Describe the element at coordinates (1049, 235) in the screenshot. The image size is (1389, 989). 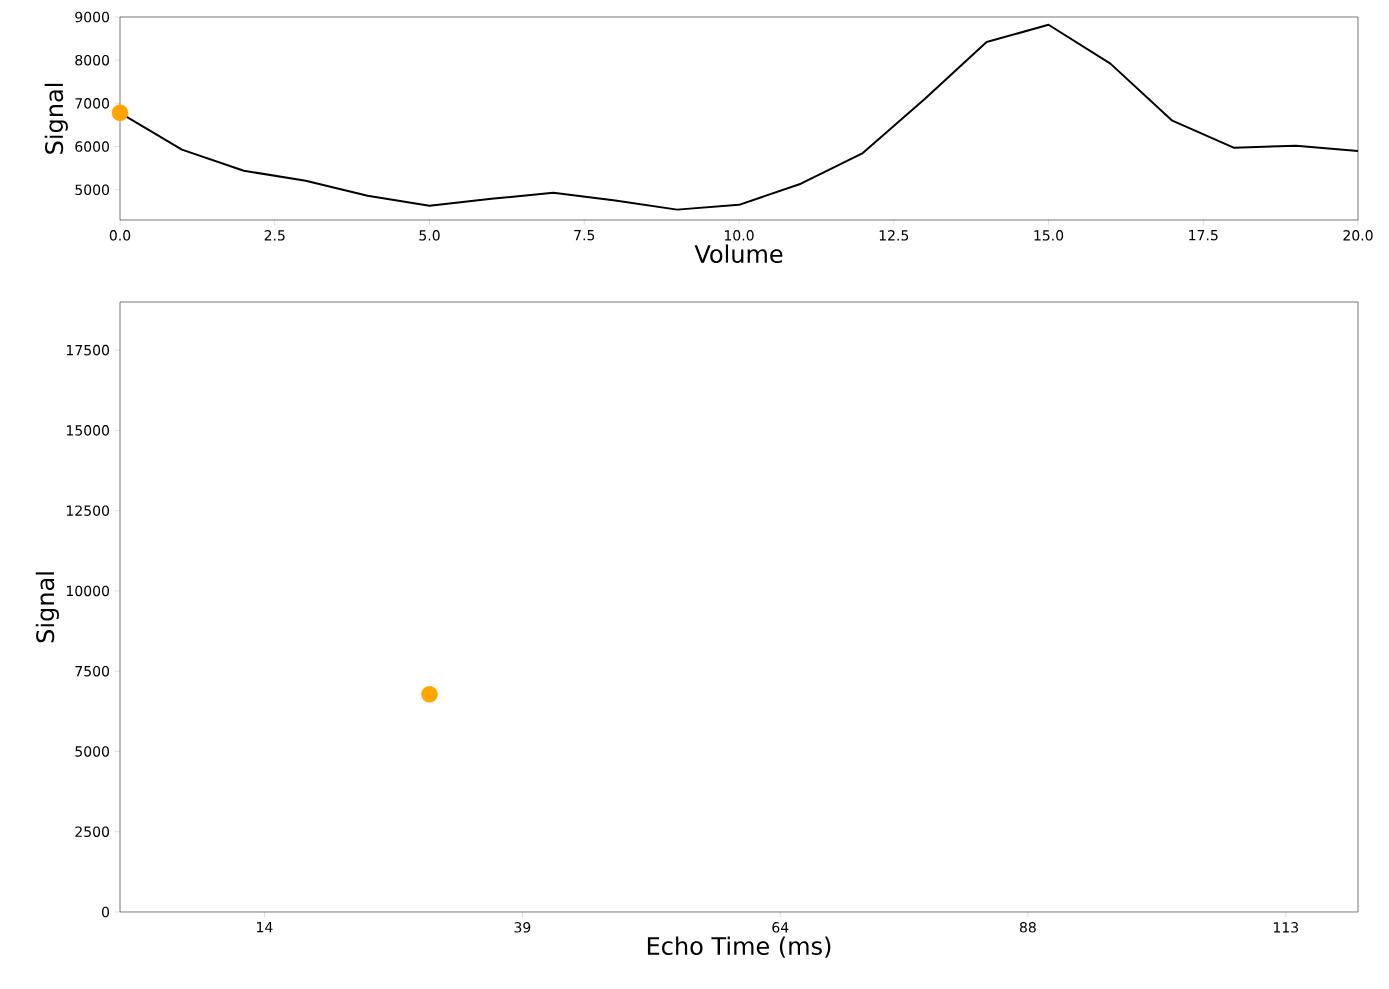
I see `x-tick-label: 15.0` at that location.